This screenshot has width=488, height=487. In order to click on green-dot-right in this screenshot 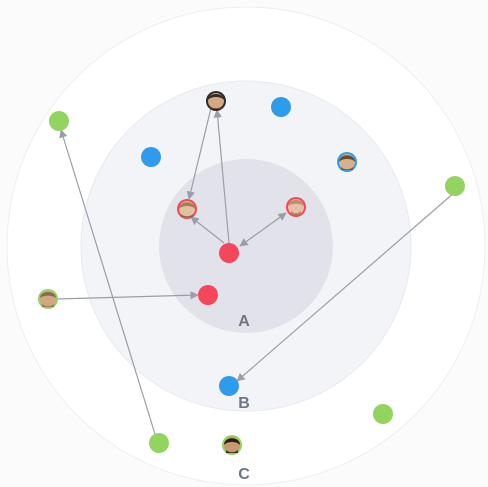, I will do `click(455, 186)`.